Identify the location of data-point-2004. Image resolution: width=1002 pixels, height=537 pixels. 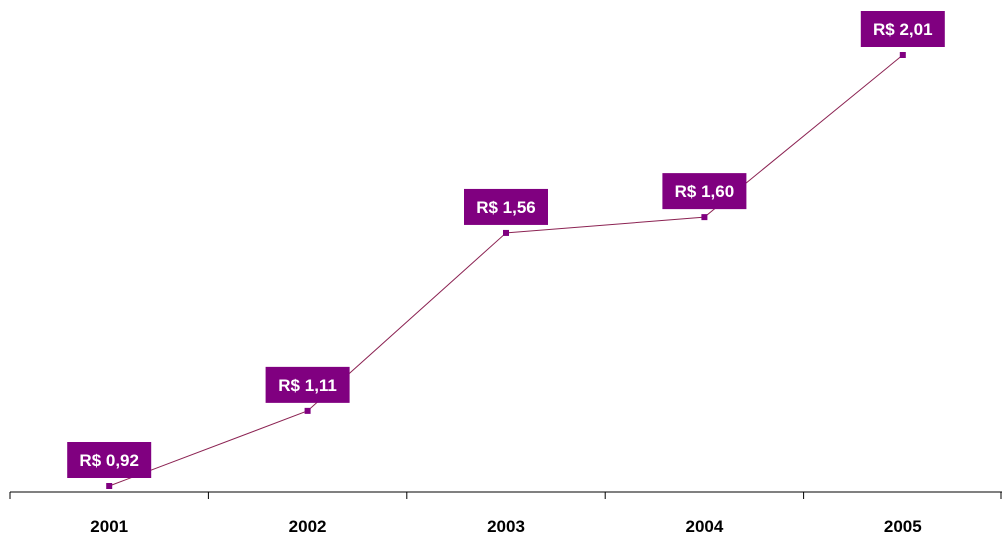
(704, 217).